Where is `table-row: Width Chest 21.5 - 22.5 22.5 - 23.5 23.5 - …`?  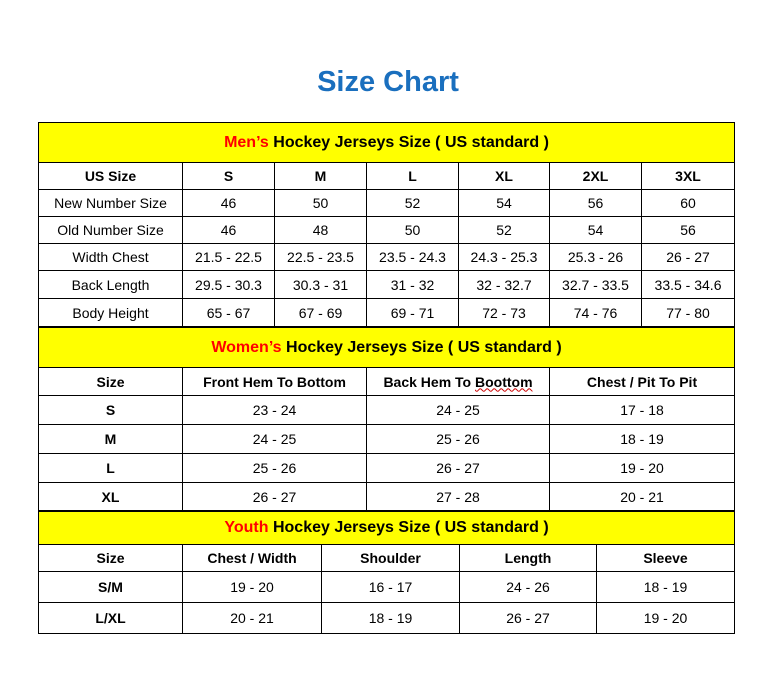
table-row: Width Chest 21.5 - 22.5 22.5 - 23.5 23.5 - … is located at coordinates (387, 257).